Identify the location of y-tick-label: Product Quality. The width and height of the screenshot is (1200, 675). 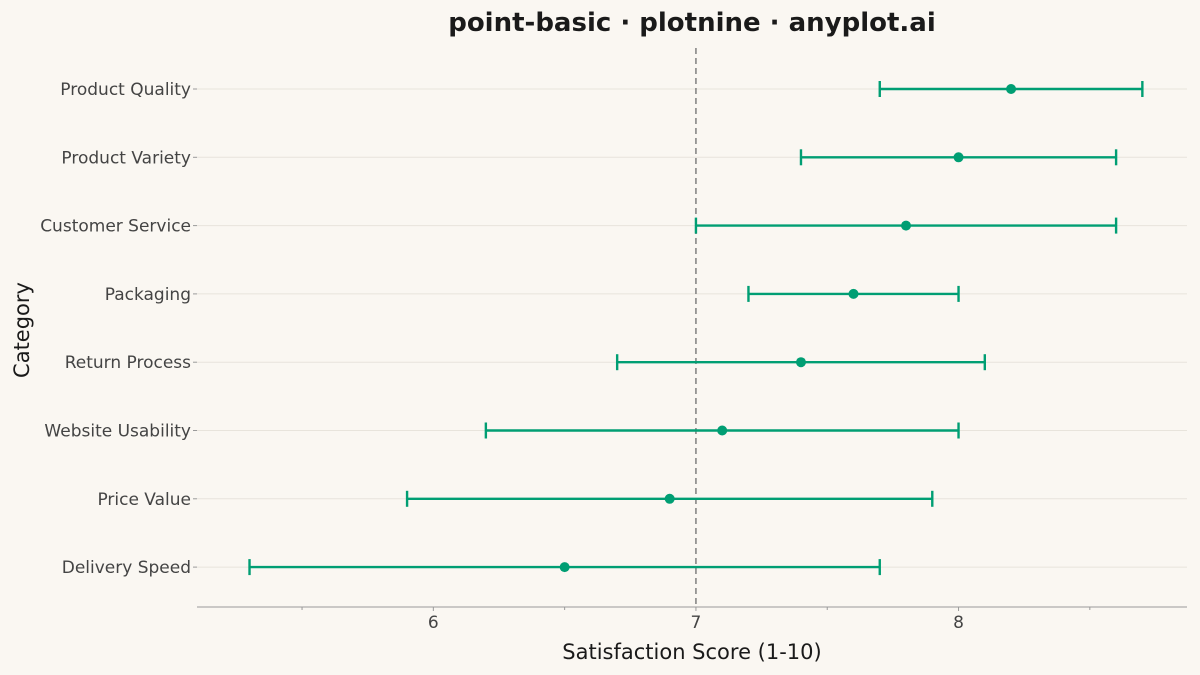
(125, 90).